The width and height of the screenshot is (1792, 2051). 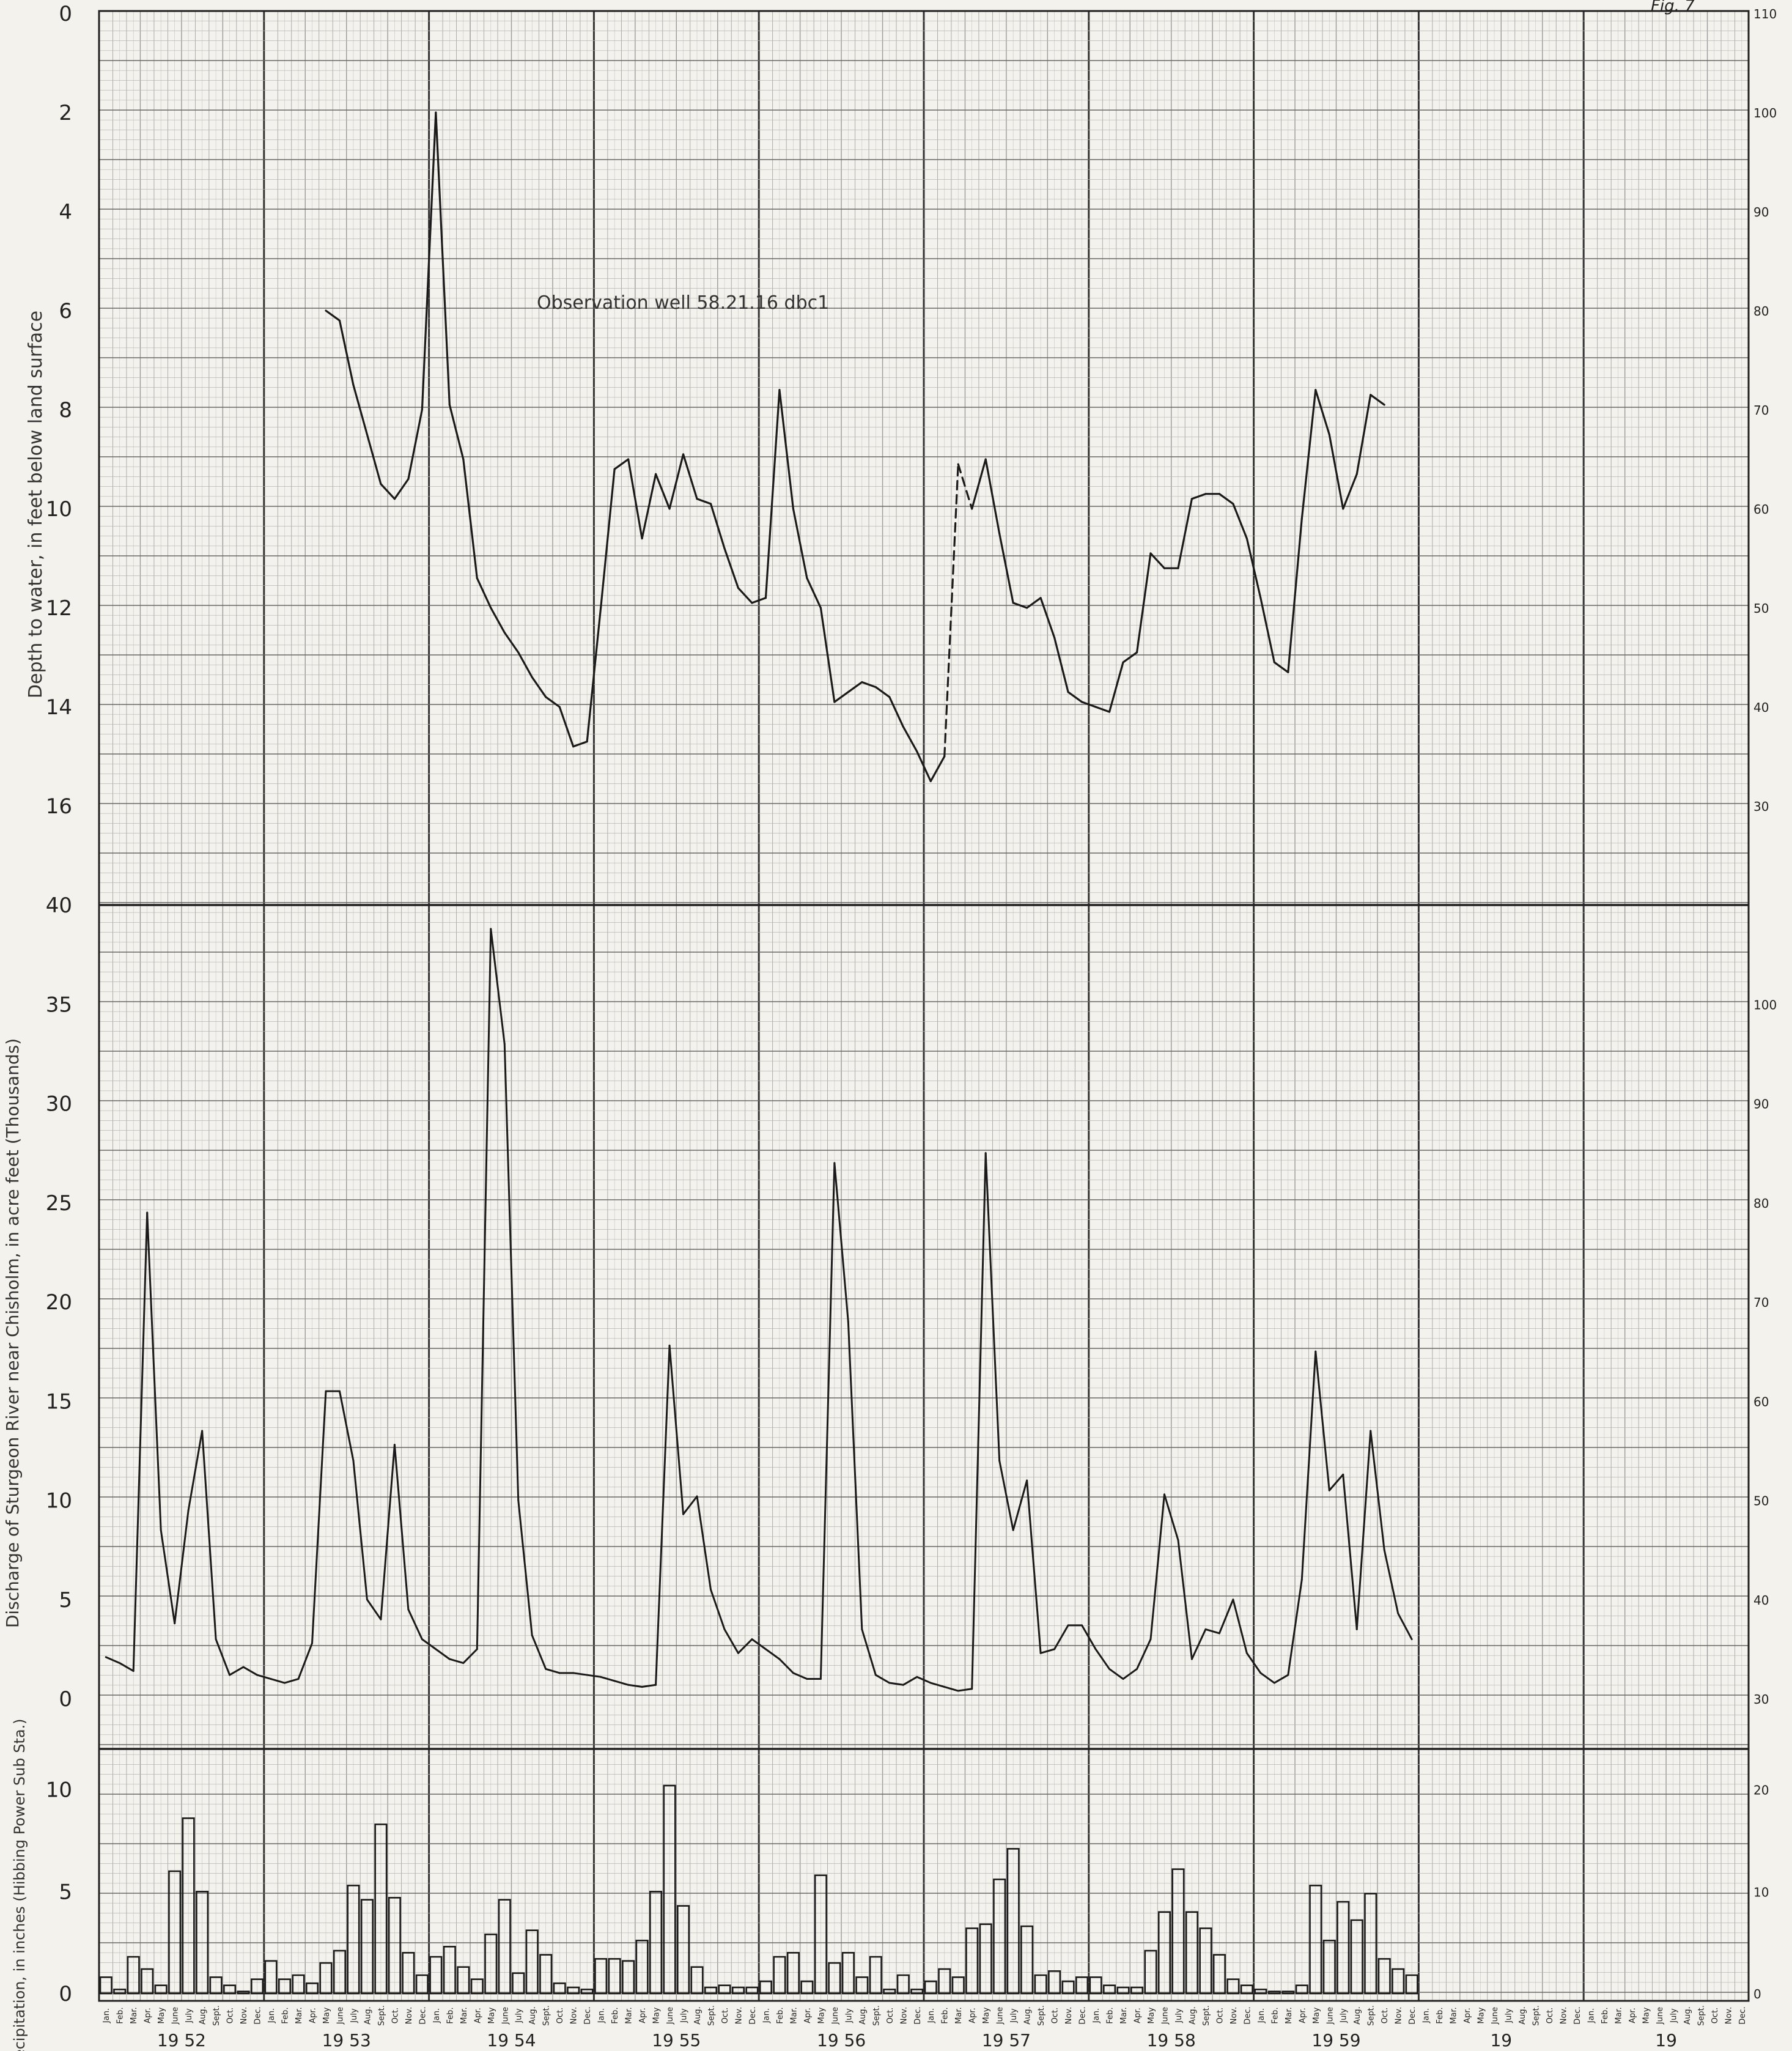 What do you see at coordinates (1207, 2016) in the screenshot?
I see `month-label: Sept.` at bounding box center [1207, 2016].